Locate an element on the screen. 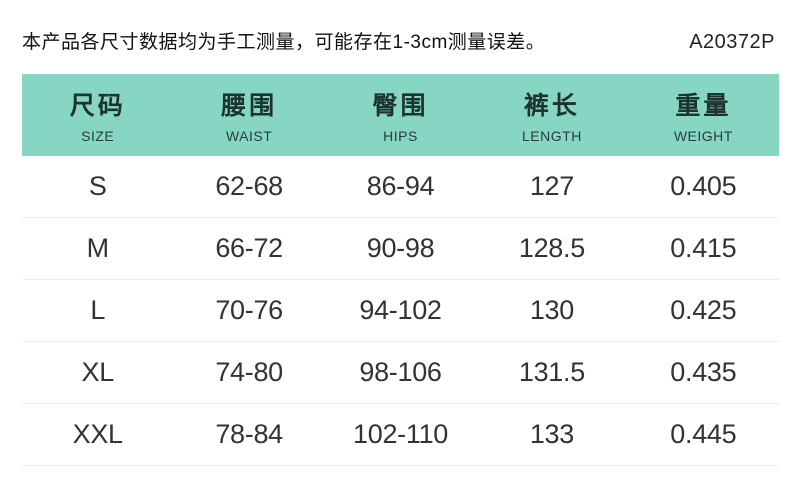 The image size is (800, 502). header-length-zh: 裤长 is located at coordinates (551, 106).